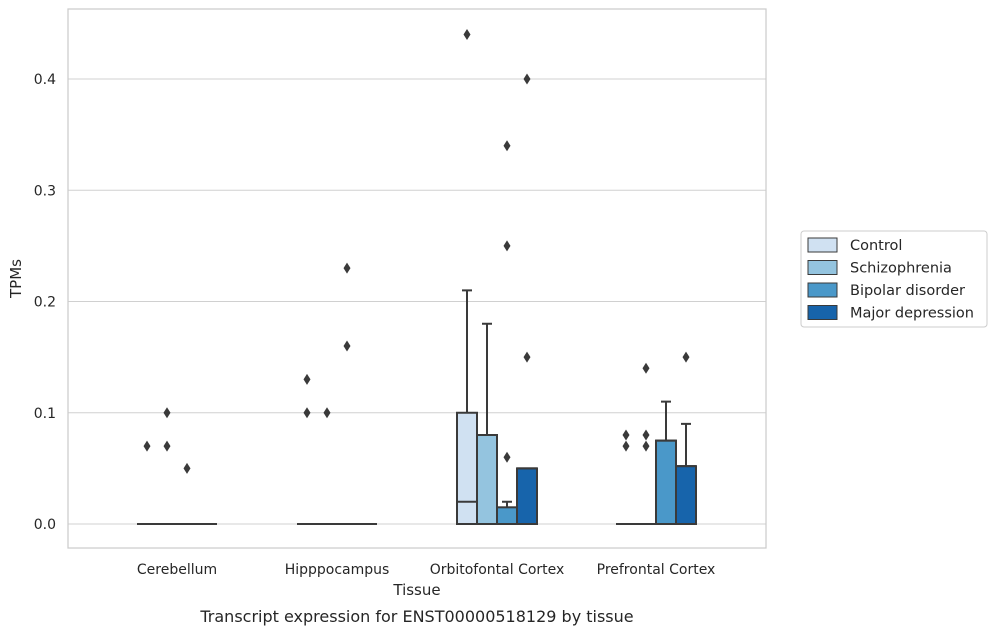 The image size is (997, 634). Describe the element at coordinates (45, 525) in the screenshot. I see `y-tick-label: 0.0` at that location.